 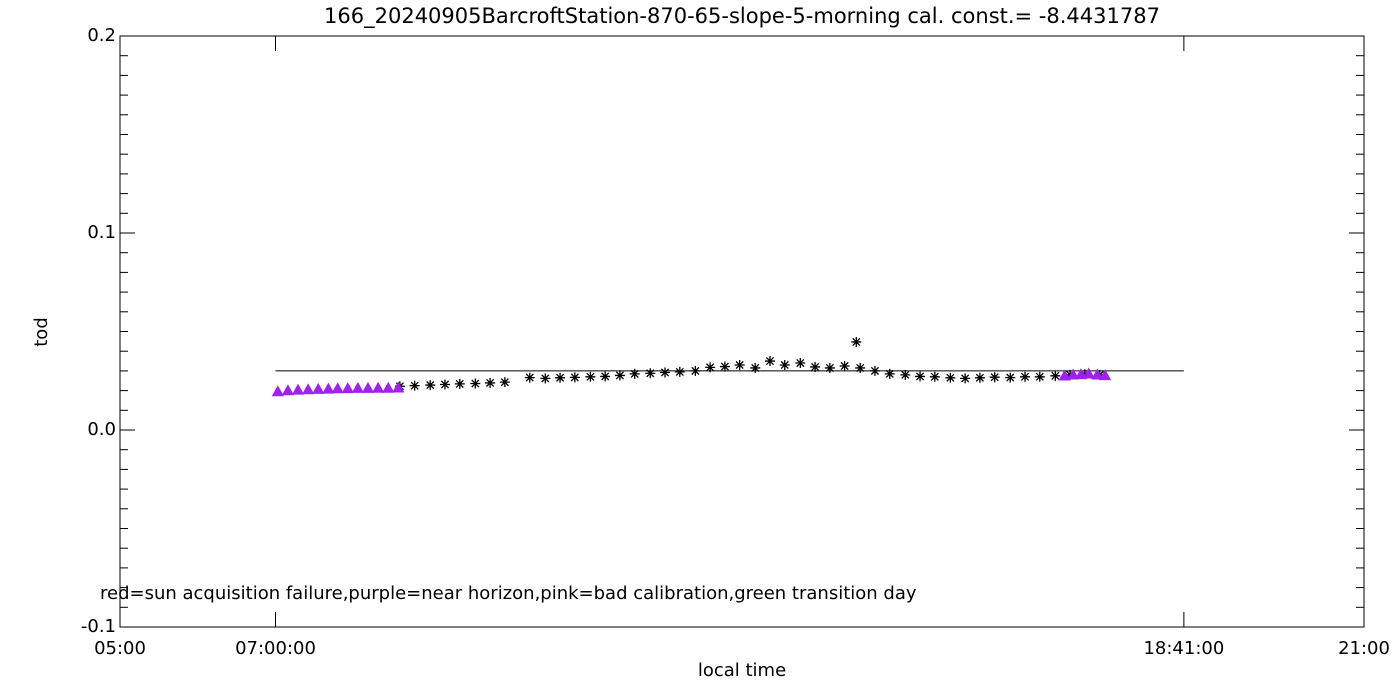 What do you see at coordinates (742, 670) in the screenshot?
I see `x-axis-label: local time` at bounding box center [742, 670].